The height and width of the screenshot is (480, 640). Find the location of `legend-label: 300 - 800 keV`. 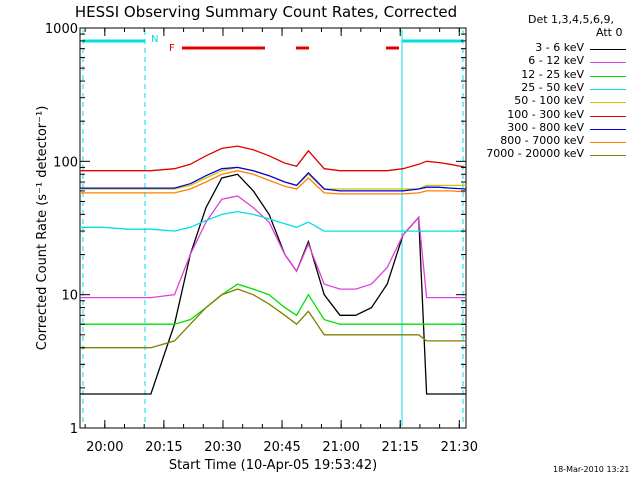

legend-label: 300 - 800 keV is located at coordinates (545, 127).